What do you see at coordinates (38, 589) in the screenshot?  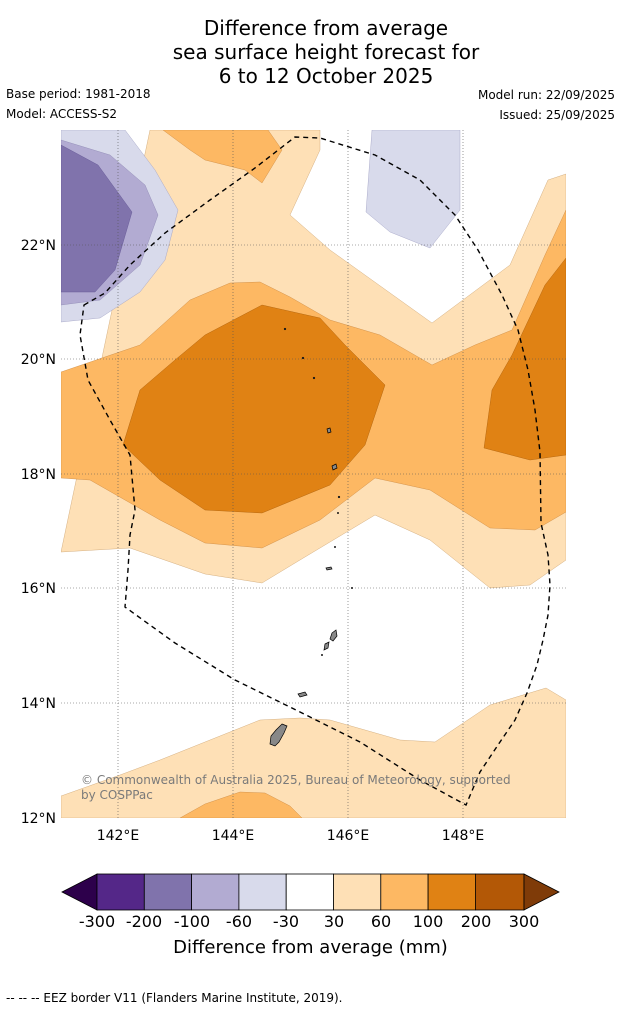 I see `lat-label: 16°N` at bounding box center [38, 589].